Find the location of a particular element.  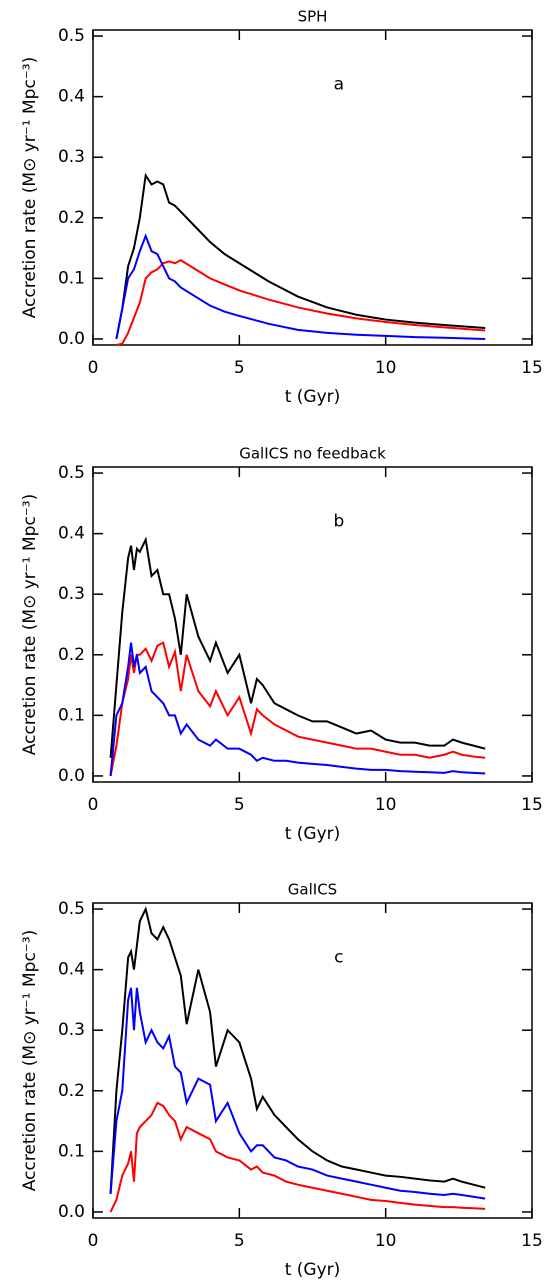

chart-title: SPH is located at coordinates (313, 17).